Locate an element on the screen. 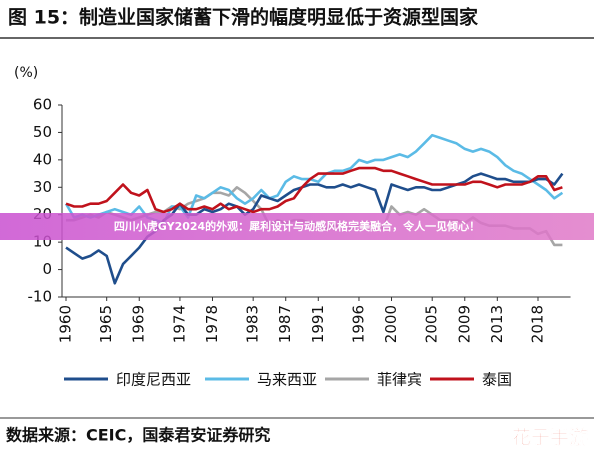 Image resolution: width=594 pixels, height=454 pixels. overlay-banner-bg is located at coordinates (297, 226).